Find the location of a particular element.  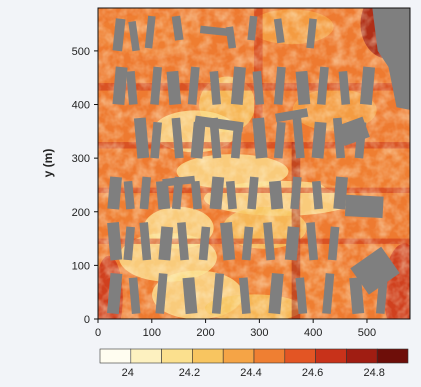

x-axis: 0 100 200 300 400 500 is located at coordinates (235, 329).